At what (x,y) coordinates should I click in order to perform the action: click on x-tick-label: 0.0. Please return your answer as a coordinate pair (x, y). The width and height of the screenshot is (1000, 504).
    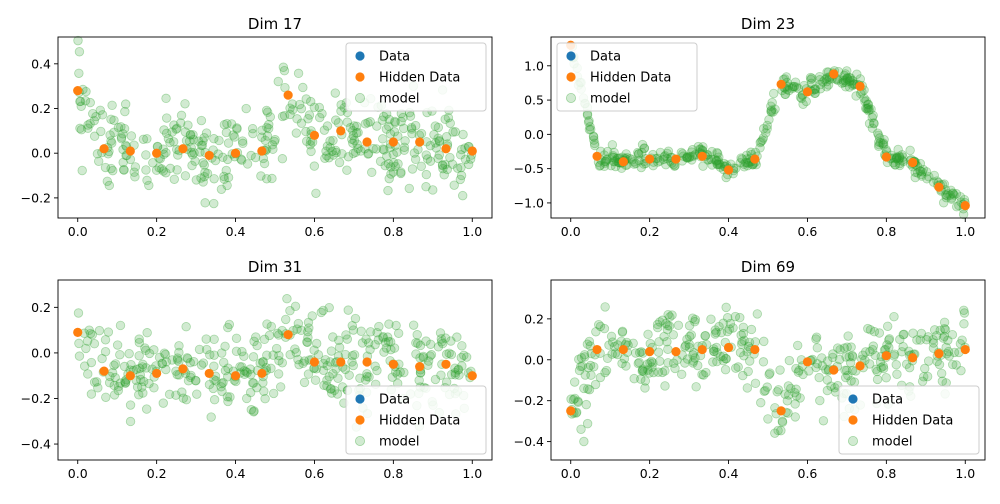
    Looking at the image, I should click on (78, 473).